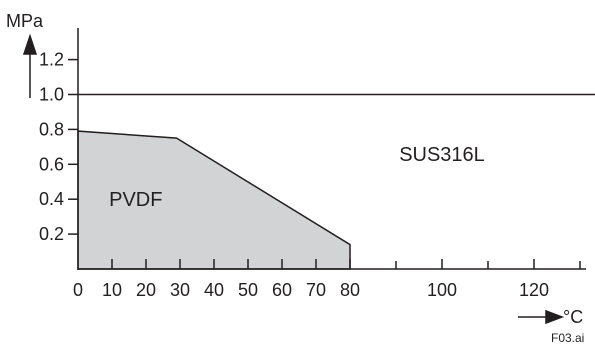  Describe the element at coordinates (30, 65) in the screenshot. I see `y-axis-arrow-icon` at that location.